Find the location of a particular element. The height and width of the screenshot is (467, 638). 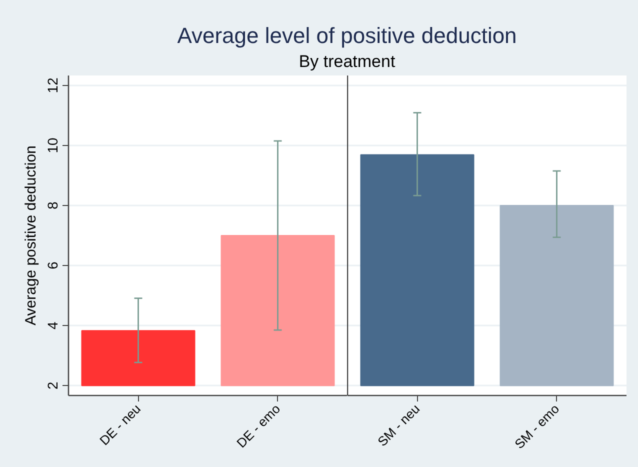

y-tick-label: 2 is located at coordinates (52, 385).